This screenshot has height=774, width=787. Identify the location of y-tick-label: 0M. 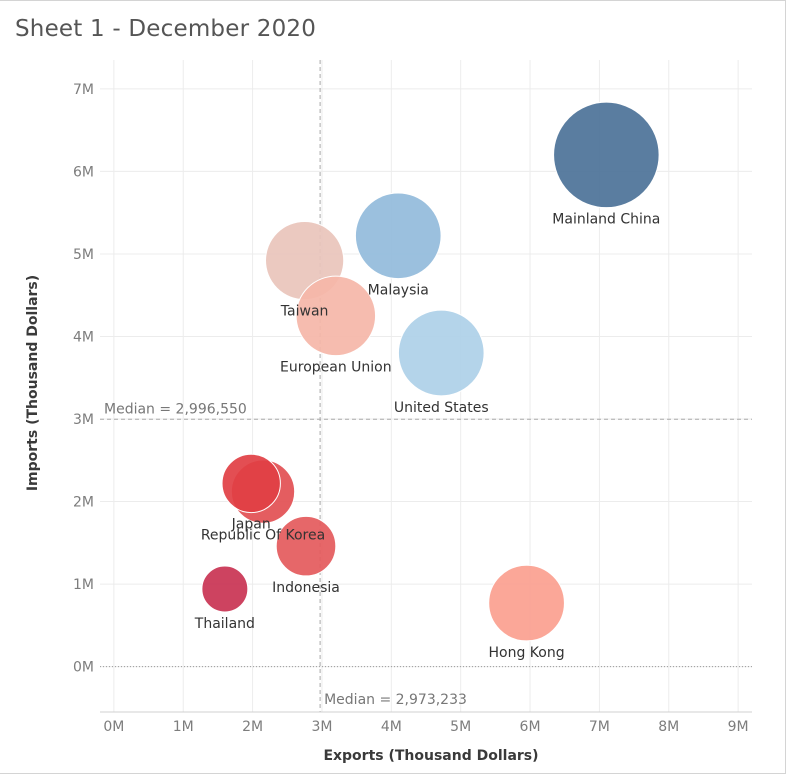
(83, 668).